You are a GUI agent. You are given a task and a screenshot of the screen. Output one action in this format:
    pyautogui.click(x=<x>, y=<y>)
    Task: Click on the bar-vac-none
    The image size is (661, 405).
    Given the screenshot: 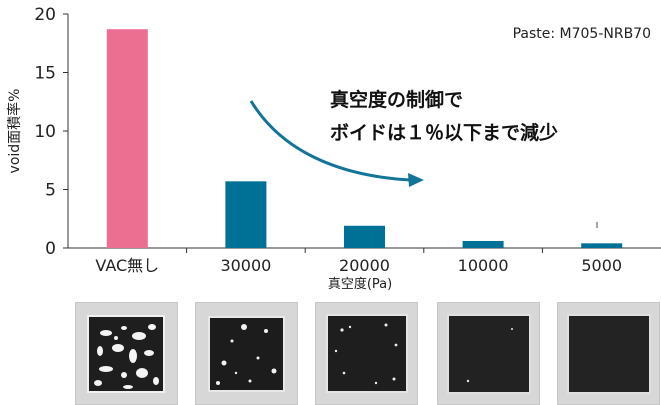 What is the action you would take?
    pyautogui.click(x=127, y=139)
    